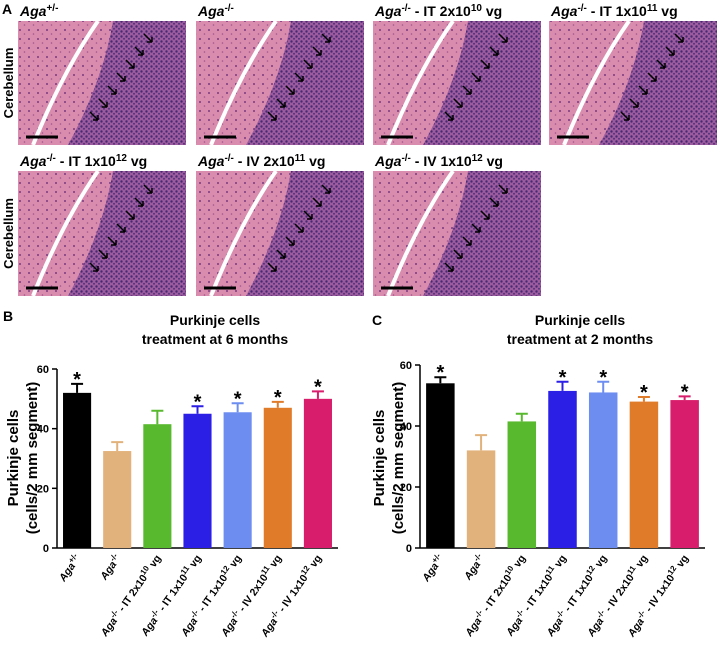 The height and width of the screenshot is (651, 718). I want to click on label-part: - IT 2x10, so click(132, 594).